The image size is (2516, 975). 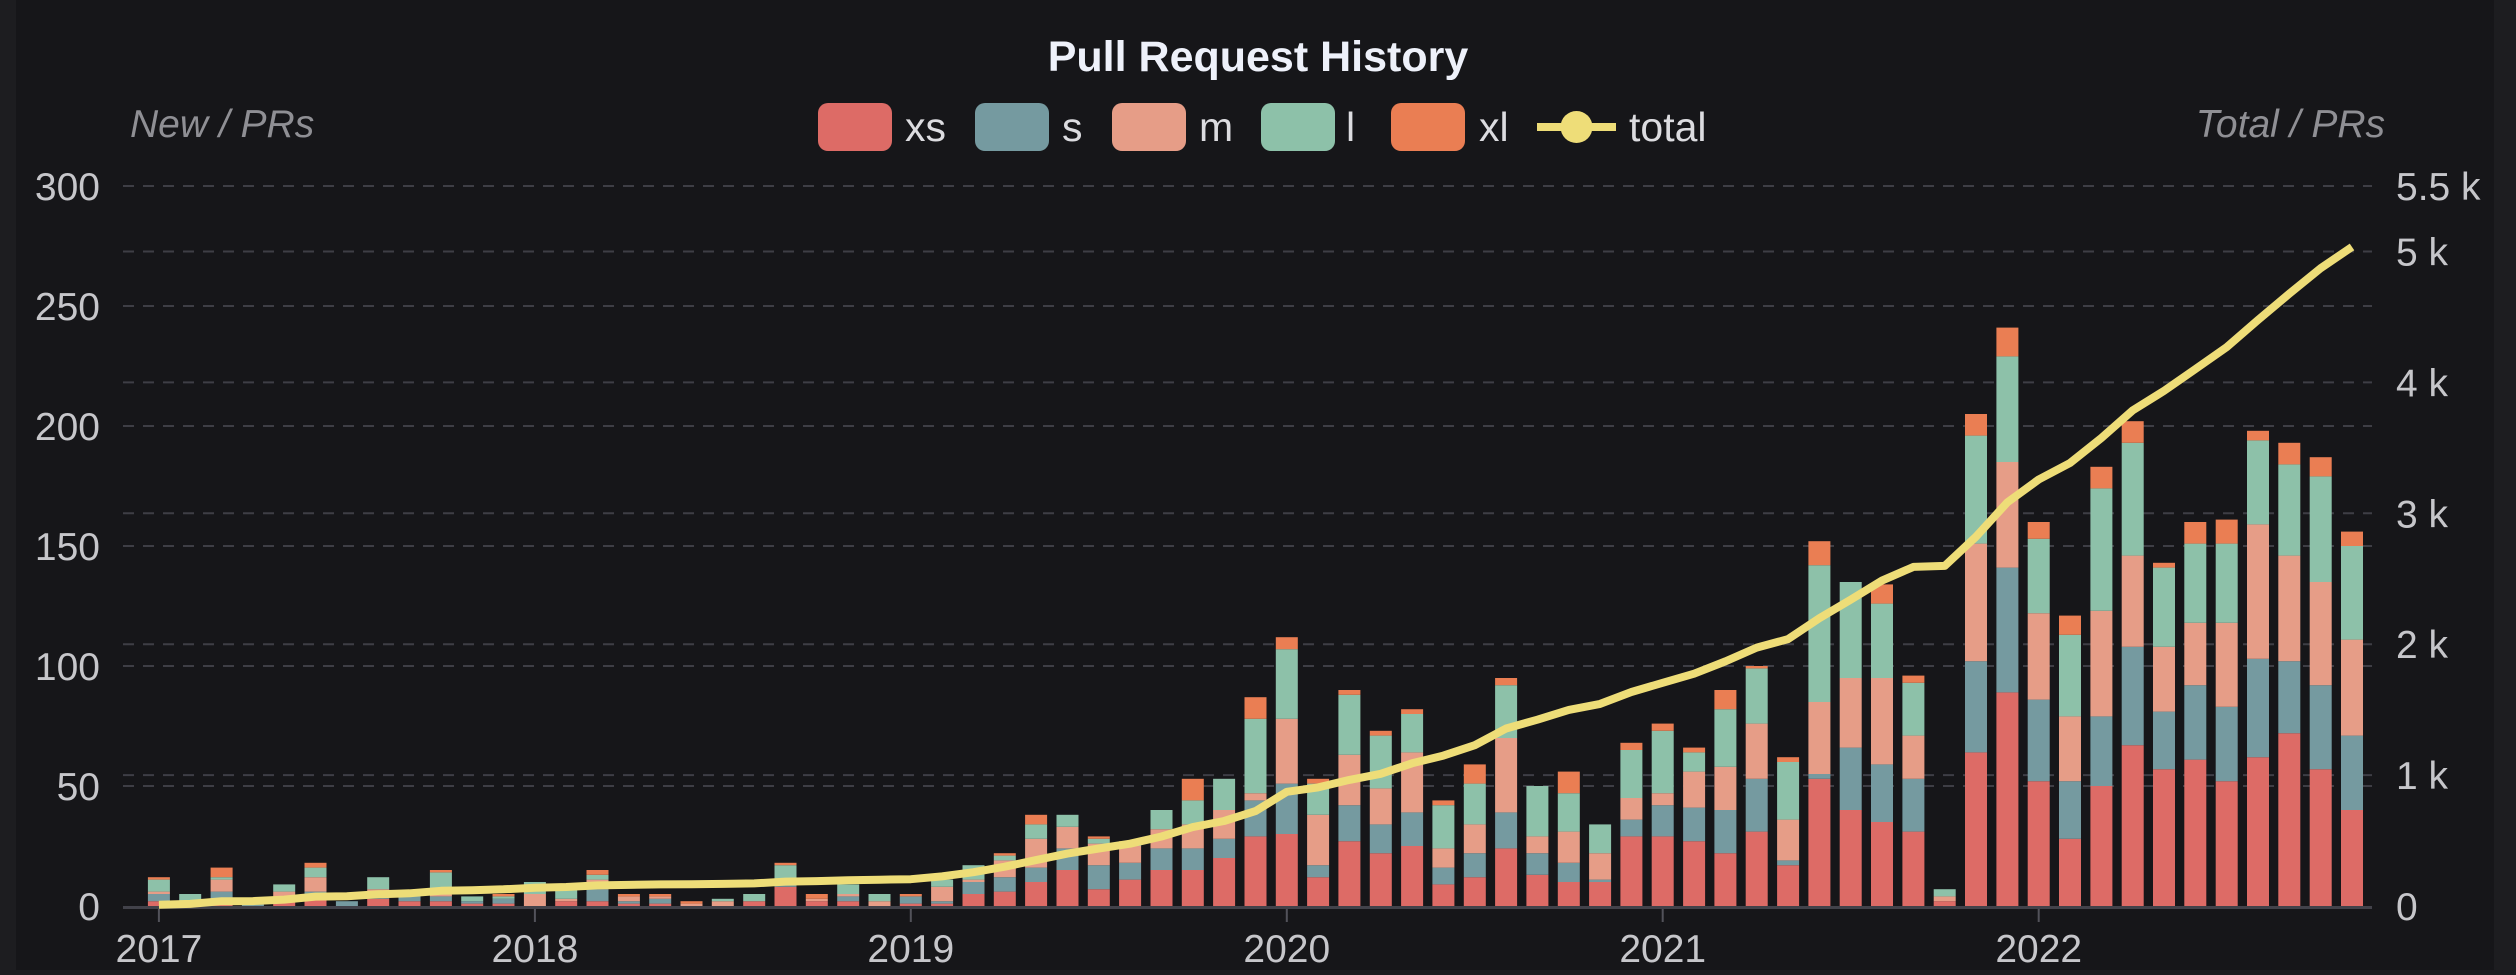 What do you see at coordinates (535, 949) in the screenshot?
I see `svg-text: 2018` at bounding box center [535, 949].